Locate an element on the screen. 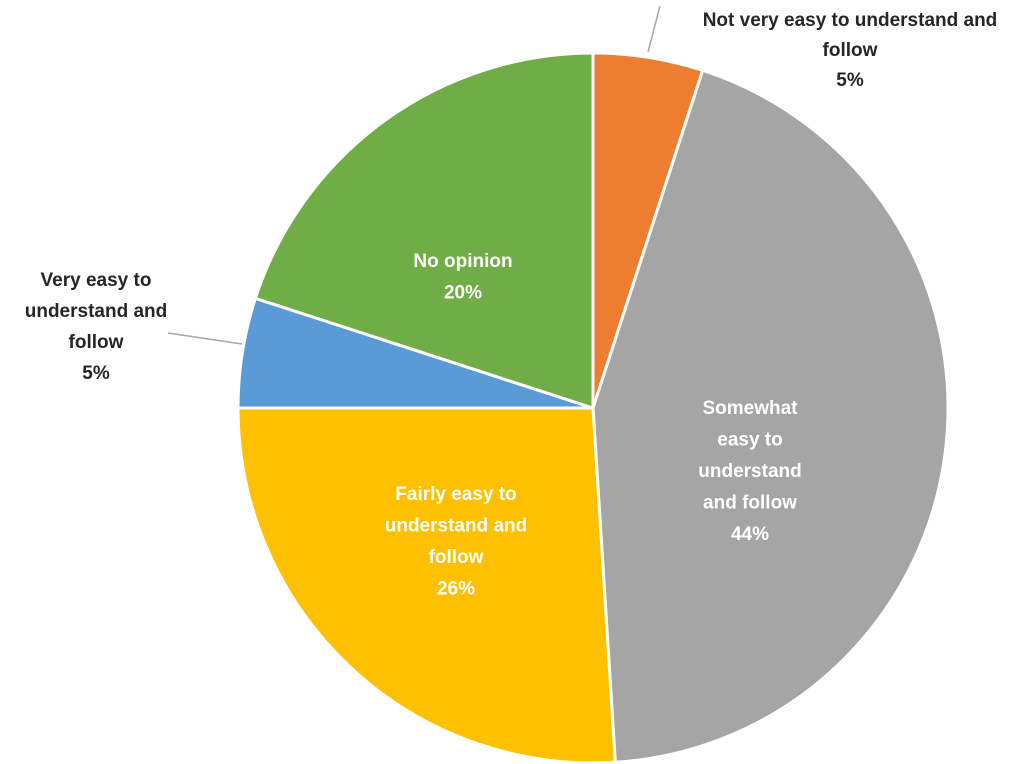  slice-category-label: Not very easy to understand and is located at coordinates (850, 20).